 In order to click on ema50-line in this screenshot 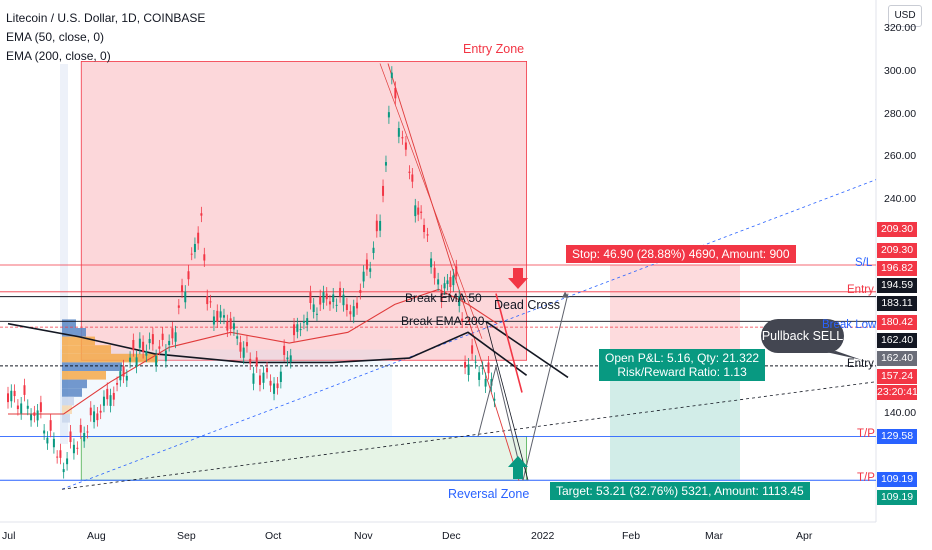, I will do `click(253, 351)`.